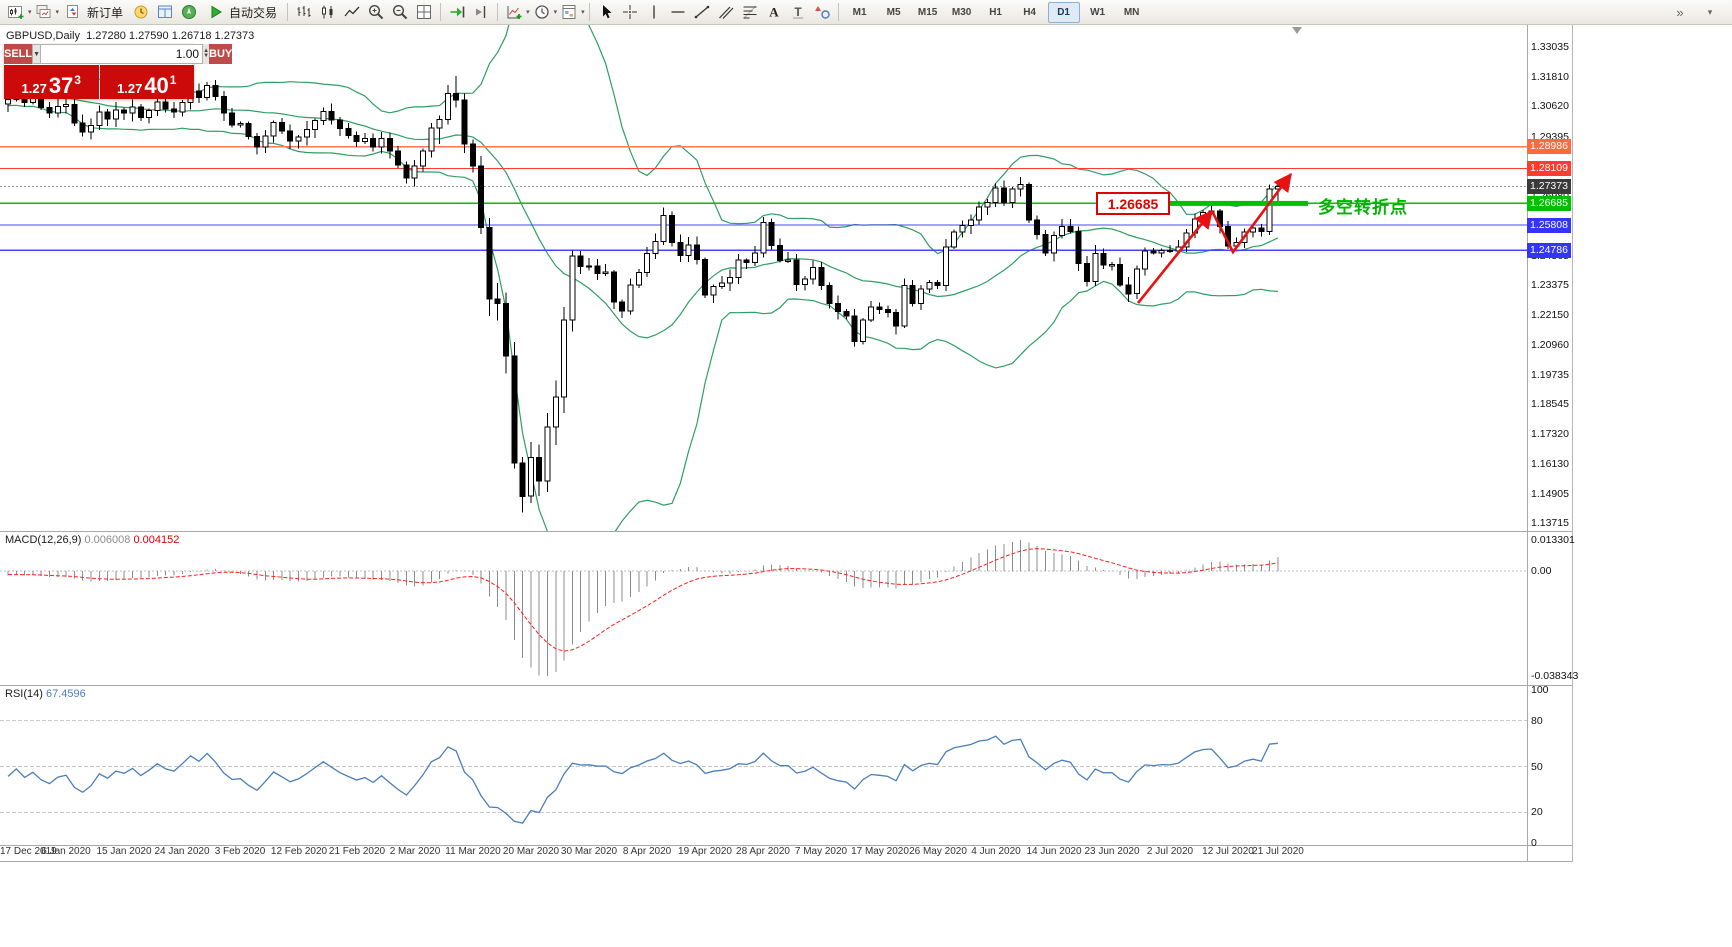 The width and height of the screenshot is (1732, 947). I want to click on price-axis-tick: 1.23375, so click(1550, 285).